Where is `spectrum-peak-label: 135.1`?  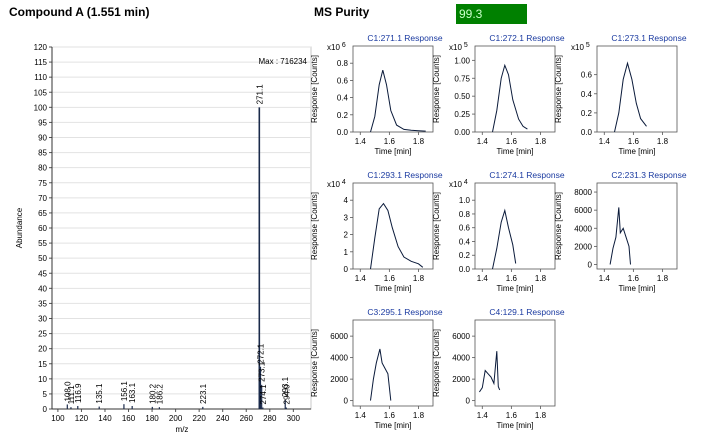
spectrum-peak-label: 135.1 is located at coordinates (99, 393).